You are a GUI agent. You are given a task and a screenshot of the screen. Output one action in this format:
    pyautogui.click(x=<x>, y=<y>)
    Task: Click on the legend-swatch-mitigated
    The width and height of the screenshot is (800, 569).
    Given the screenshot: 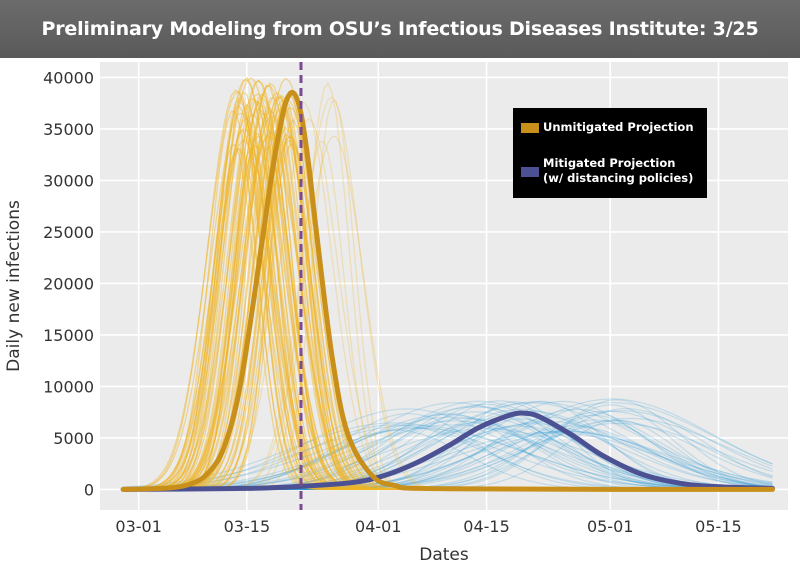 What is the action you would take?
    pyautogui.click(x=530, y=172)
    